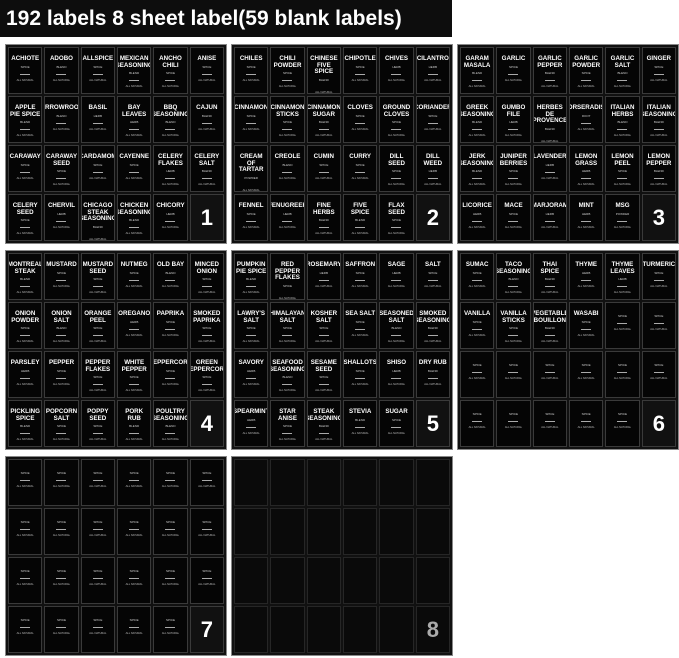 The width and height of the screenshot is (679, 658). Describe the element at coordinates (134, 119) in the screenshot. I see `spice-label: BAY LEAVES HERB ALL NATURAL` at that location.